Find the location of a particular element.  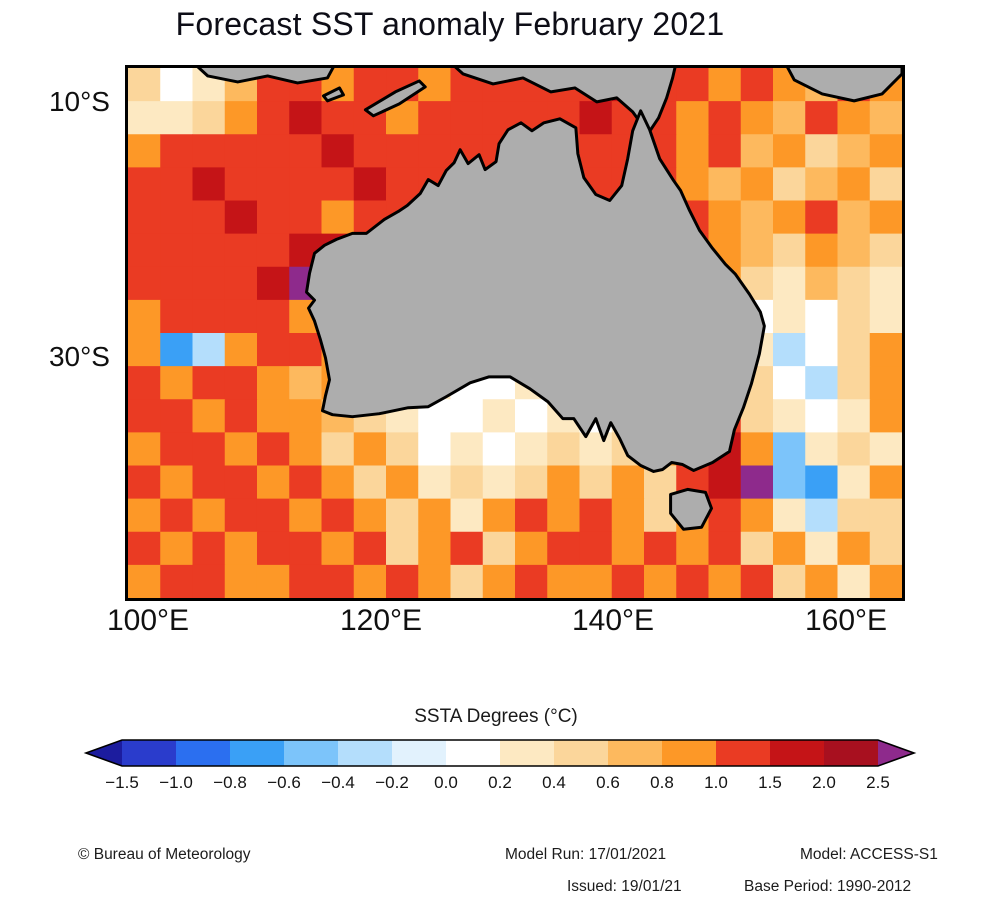

colorbar-tick-label: 1.0 is located at coordinates (716, 782).